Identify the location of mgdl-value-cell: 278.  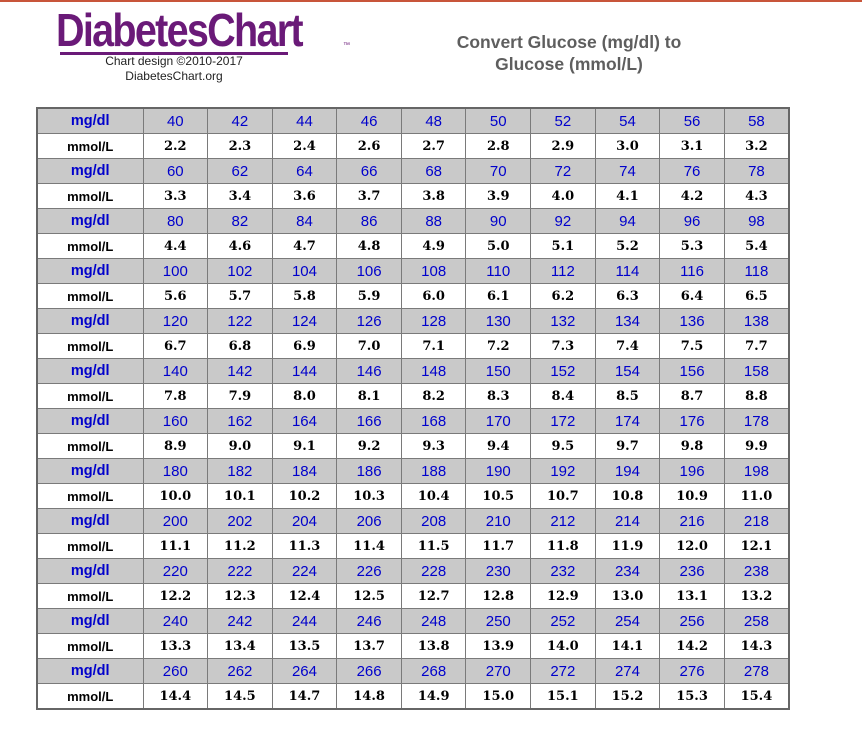
(756, 671).